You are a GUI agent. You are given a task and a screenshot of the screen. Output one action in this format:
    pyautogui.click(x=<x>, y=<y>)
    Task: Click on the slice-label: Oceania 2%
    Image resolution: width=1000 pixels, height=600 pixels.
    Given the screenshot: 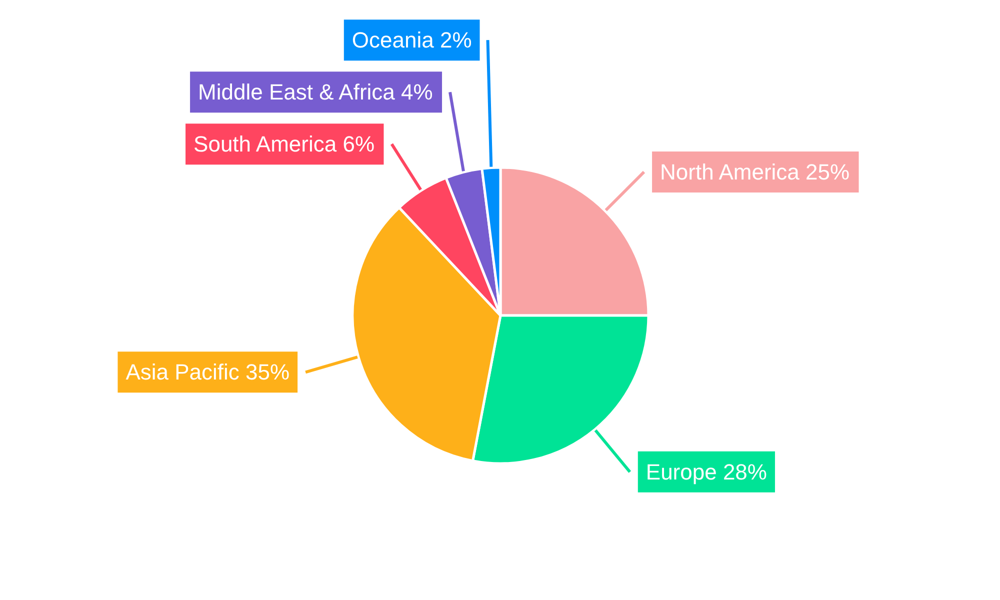 What is the action you would take?
    pyautogui.click(x=412, y=40)
    